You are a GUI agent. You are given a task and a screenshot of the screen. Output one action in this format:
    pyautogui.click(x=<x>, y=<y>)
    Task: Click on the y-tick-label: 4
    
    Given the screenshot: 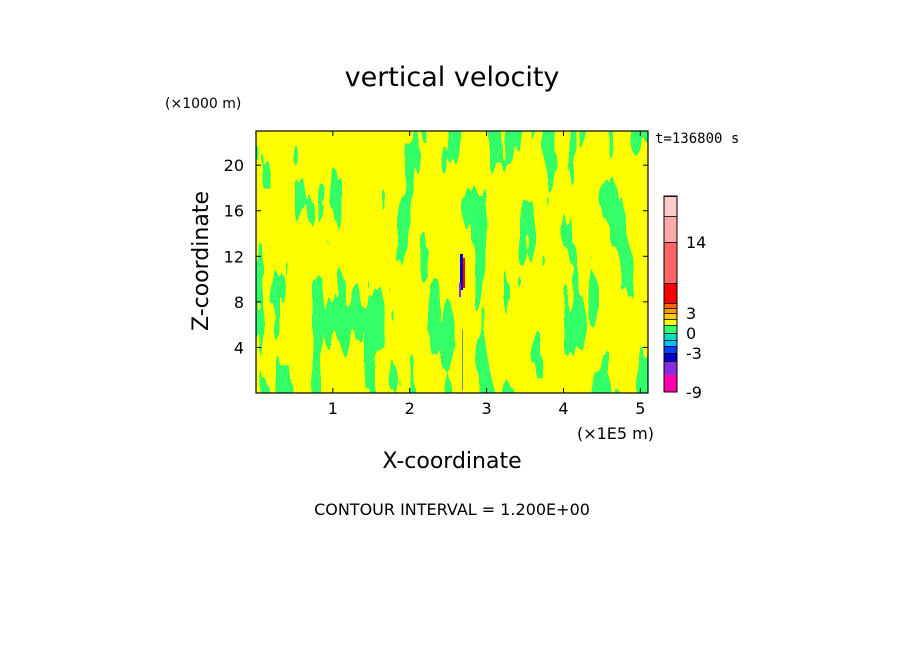 What is the action you would take?
    pyautogui.click(x=239, y=347)
    